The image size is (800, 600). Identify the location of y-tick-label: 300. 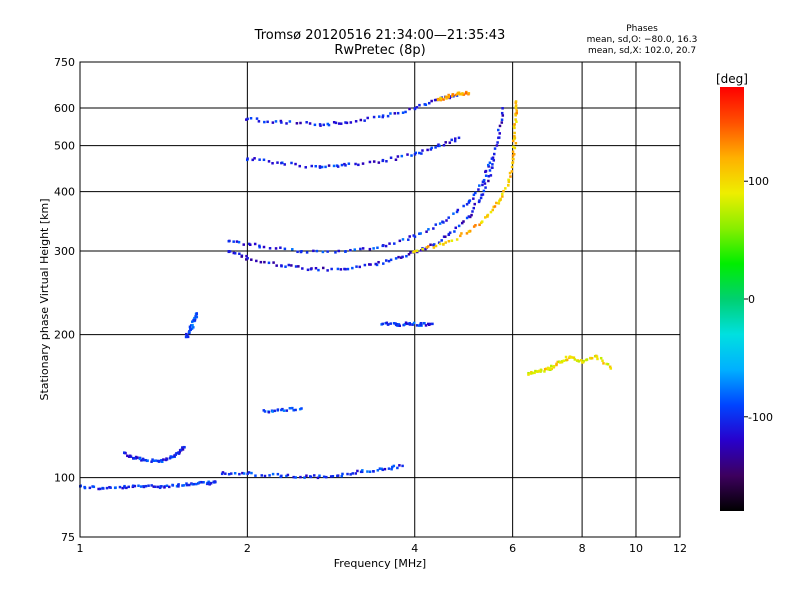
(64, 251).